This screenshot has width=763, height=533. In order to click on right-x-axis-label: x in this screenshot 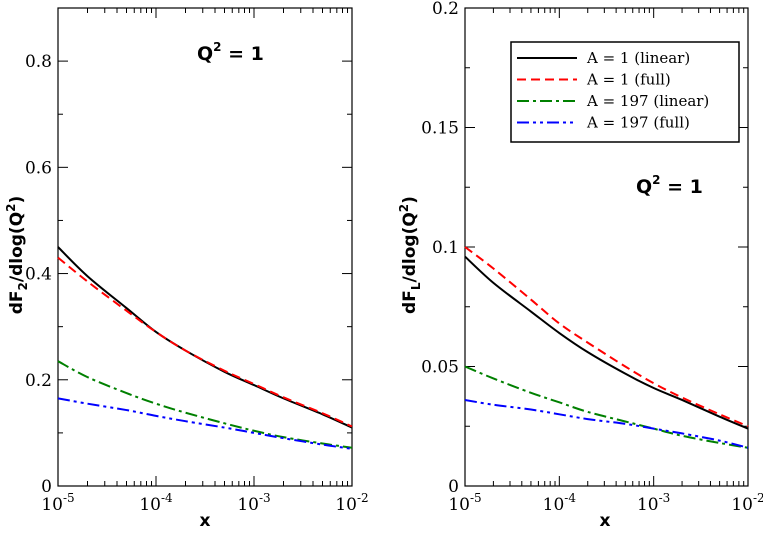, I will do `click(605, 521)`.